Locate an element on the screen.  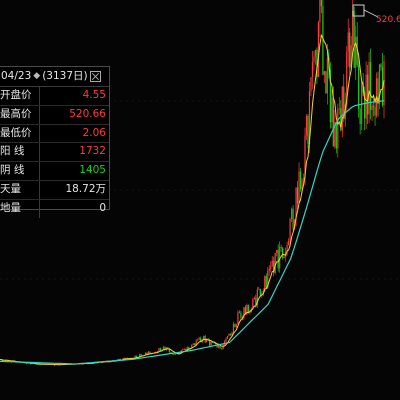
close-icon is located at coordinates (95, 76).